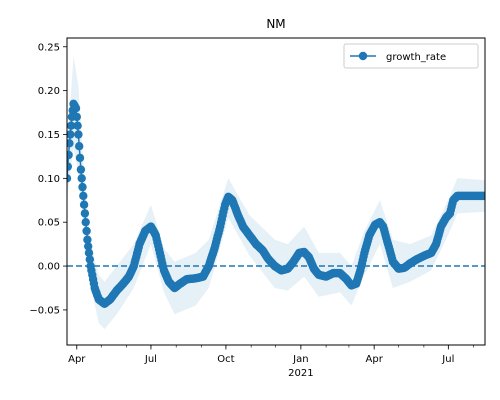 This screenshot has width=500, height=400. I want to click on y-tick-label: −0.05, so click(44, 310).